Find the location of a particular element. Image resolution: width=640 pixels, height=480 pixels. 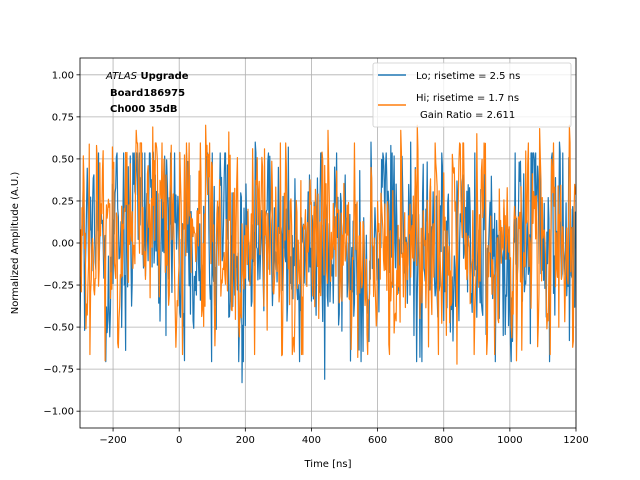

annotation-channel: Ch000 35dB is located at coordinates (144, 109).